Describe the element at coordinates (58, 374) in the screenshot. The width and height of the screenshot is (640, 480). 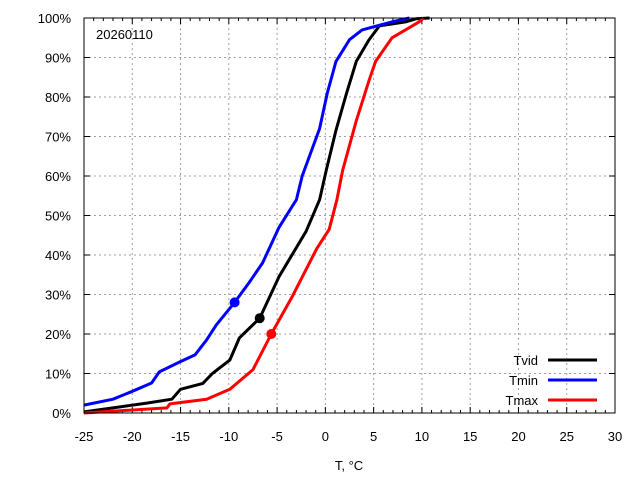
I see `y-tick-label: 10%` at that location.